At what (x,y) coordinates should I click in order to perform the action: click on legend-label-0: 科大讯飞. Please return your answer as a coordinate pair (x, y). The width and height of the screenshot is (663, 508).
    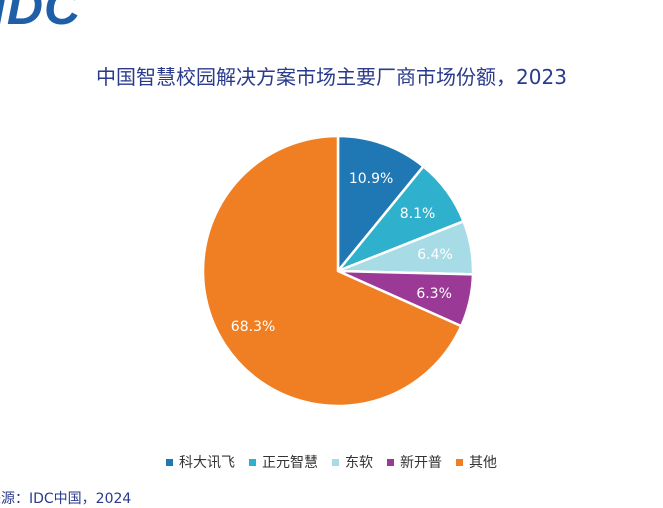
    Looking at the image, I should click on (207, 463).